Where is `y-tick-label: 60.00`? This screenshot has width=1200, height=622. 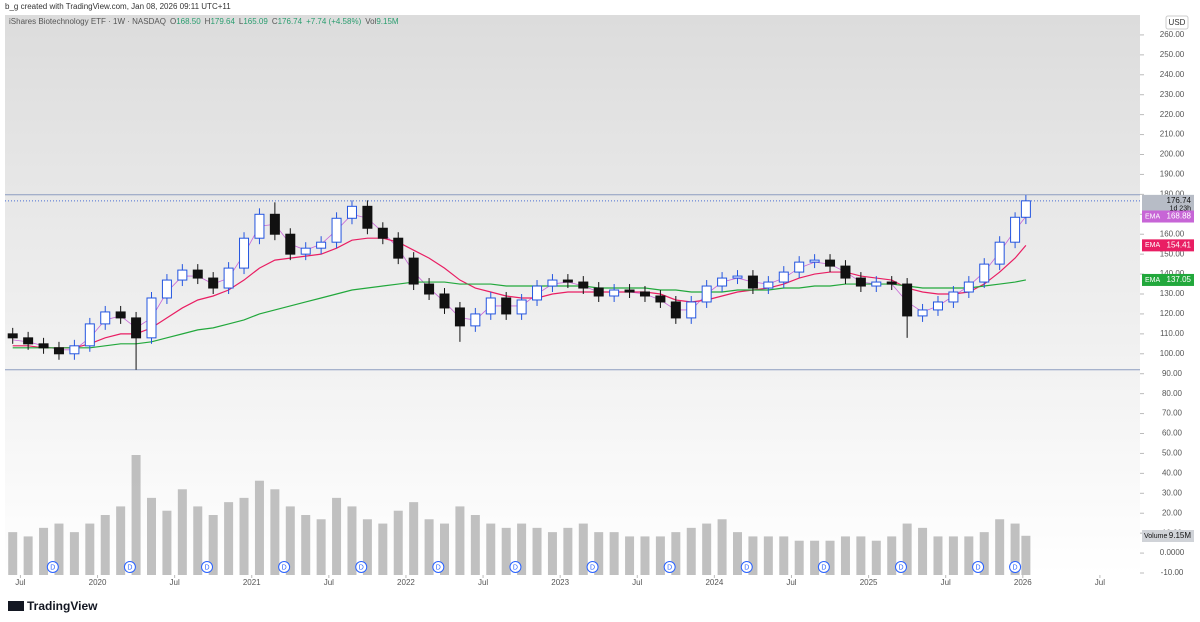
y-tick-label: 60.00 is located at coordinates (1172, 433).